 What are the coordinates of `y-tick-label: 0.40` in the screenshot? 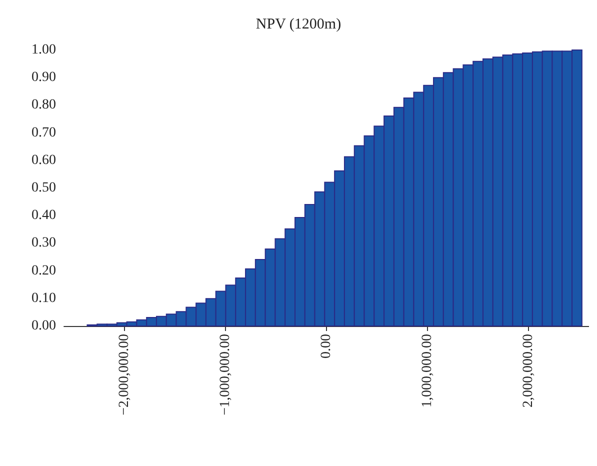 It's located at (44, 216).